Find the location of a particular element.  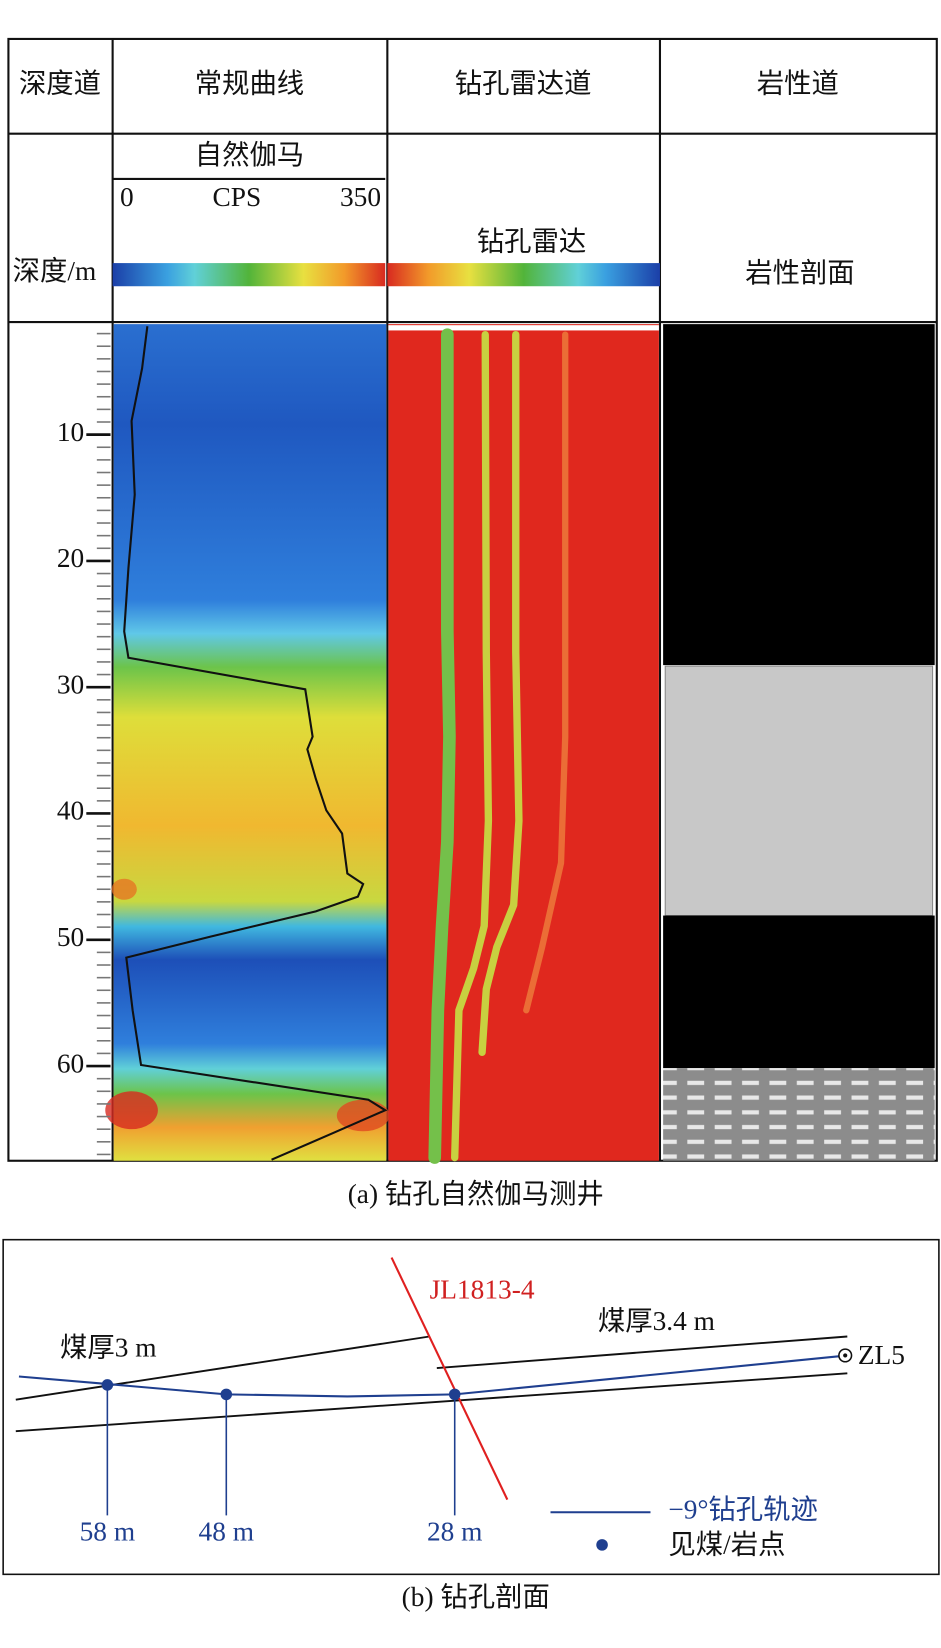

point-label: 58 m is located at coordinates (107, 1532).